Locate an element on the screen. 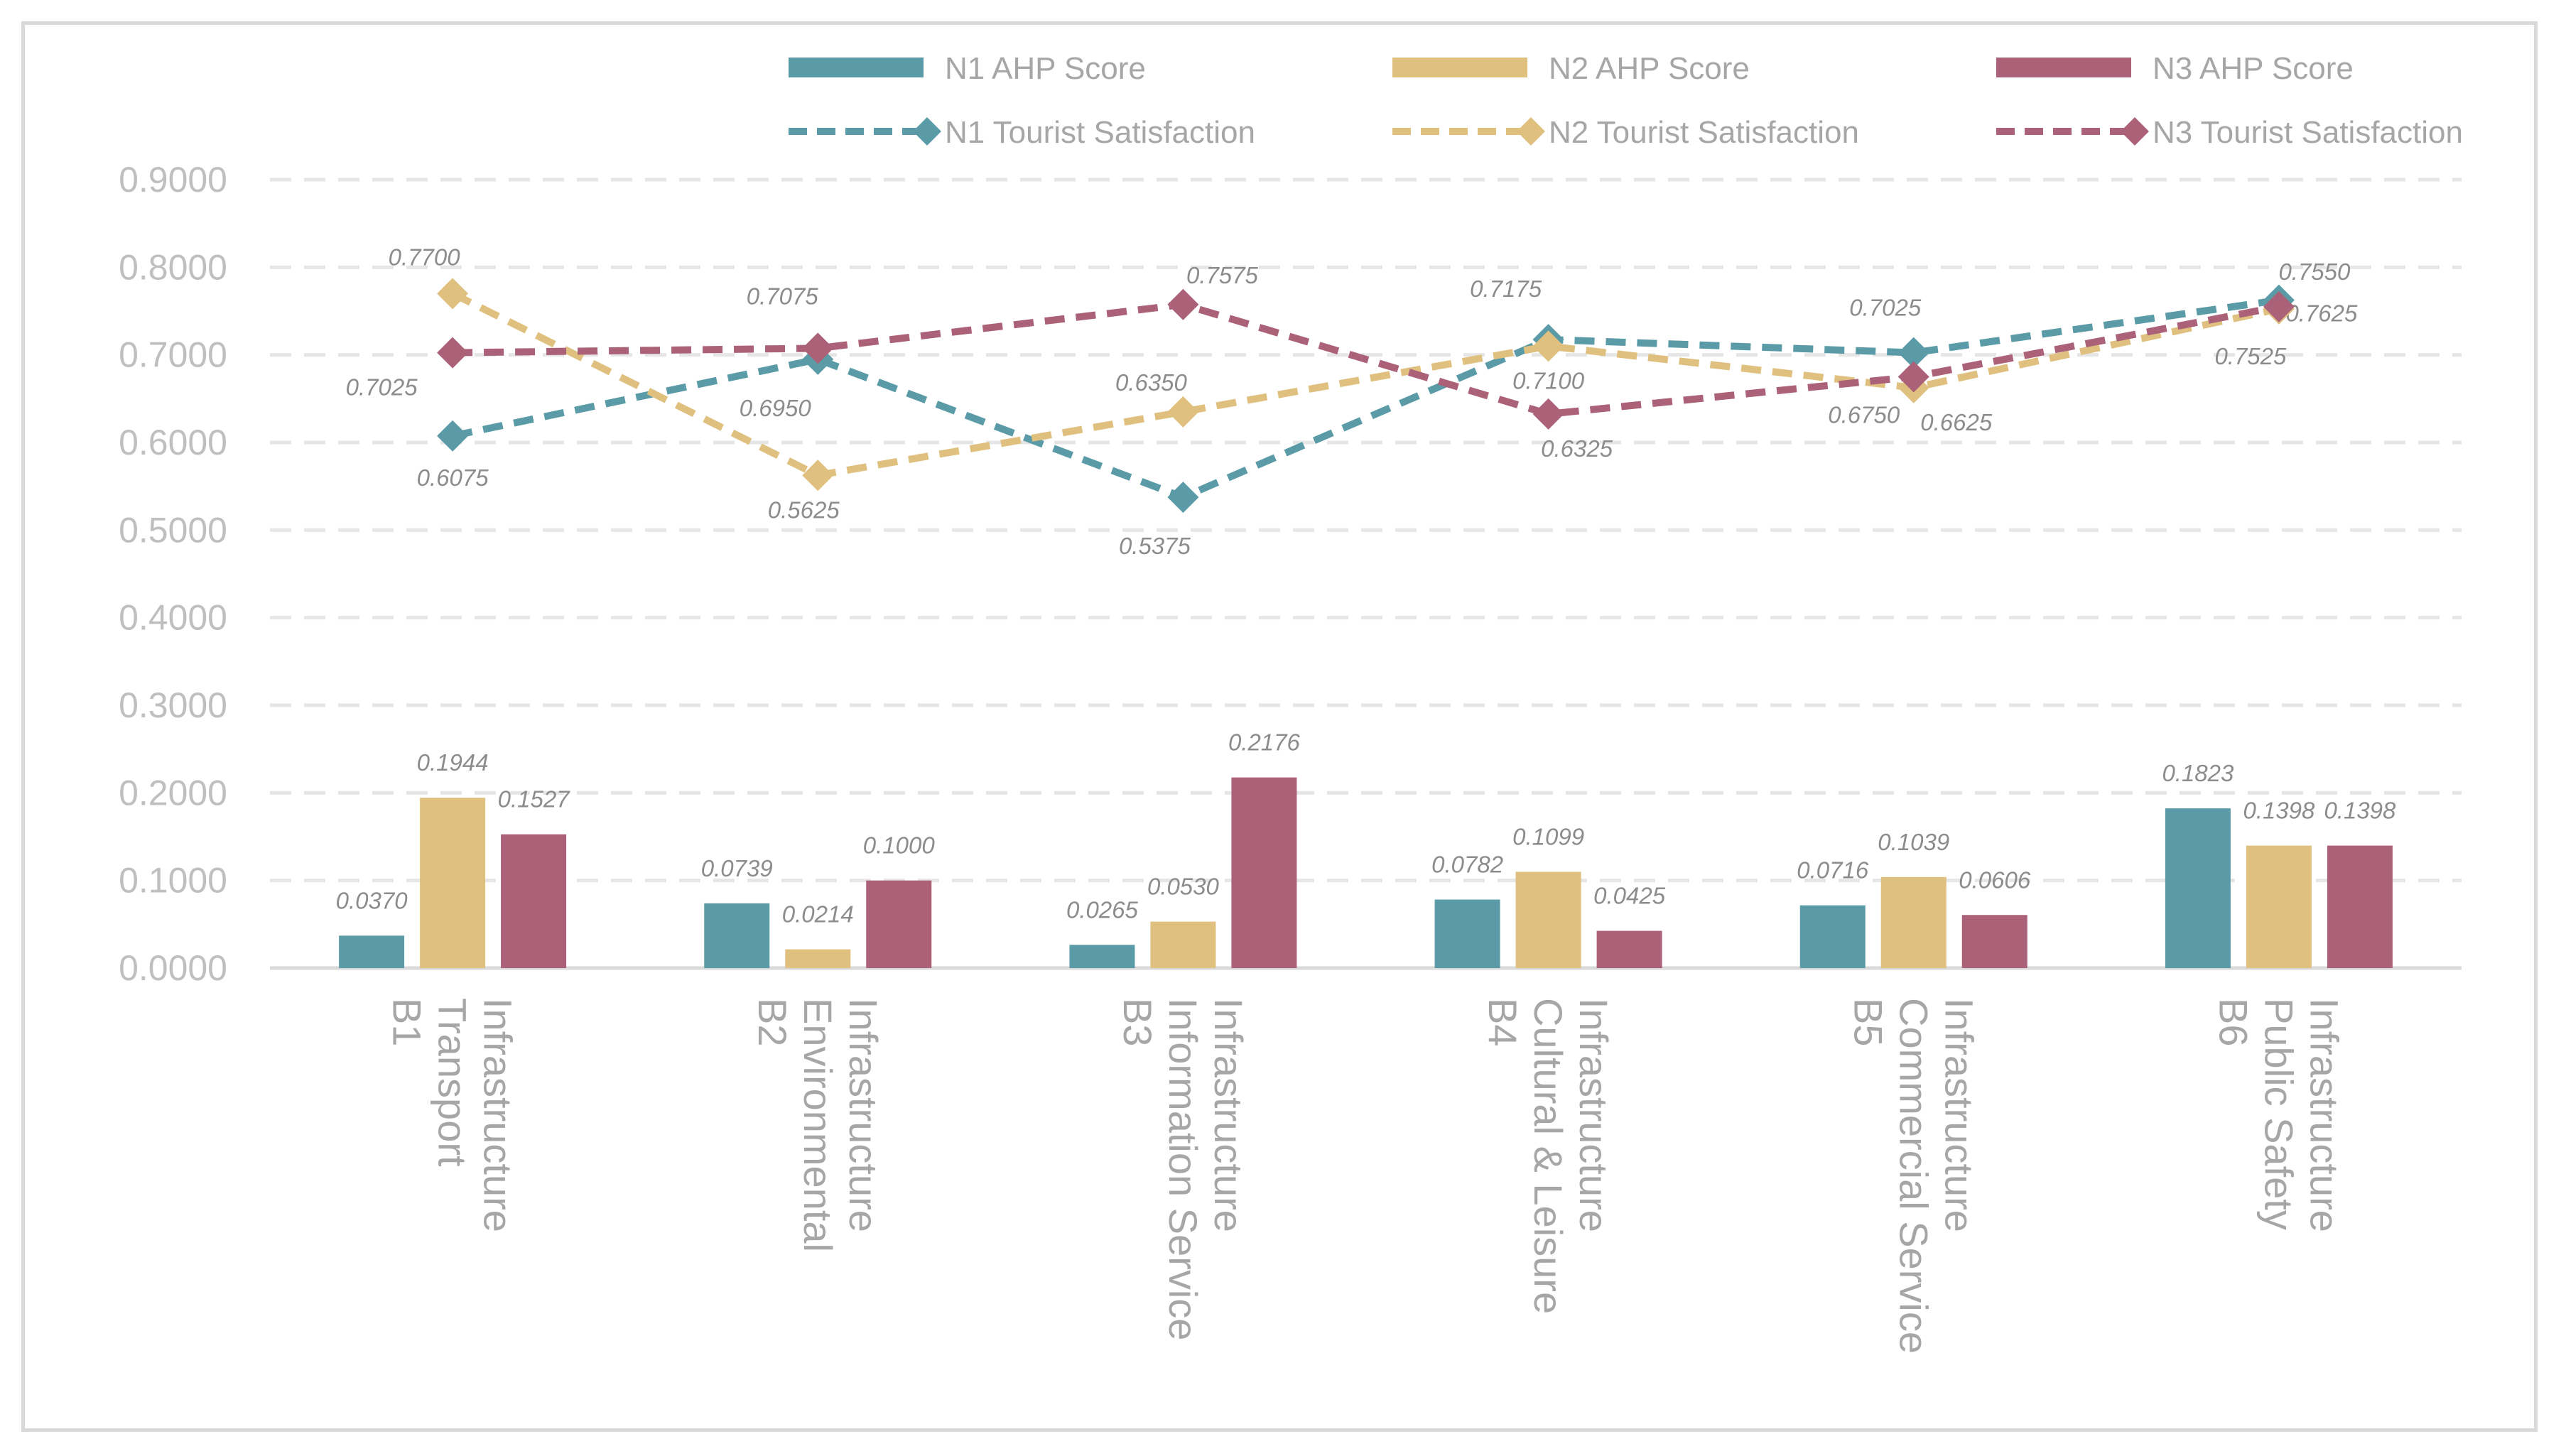 The height and width of the screenshot is (1456, 2561). line-data-label: 0.7700 is located at coordinates (425, 257).